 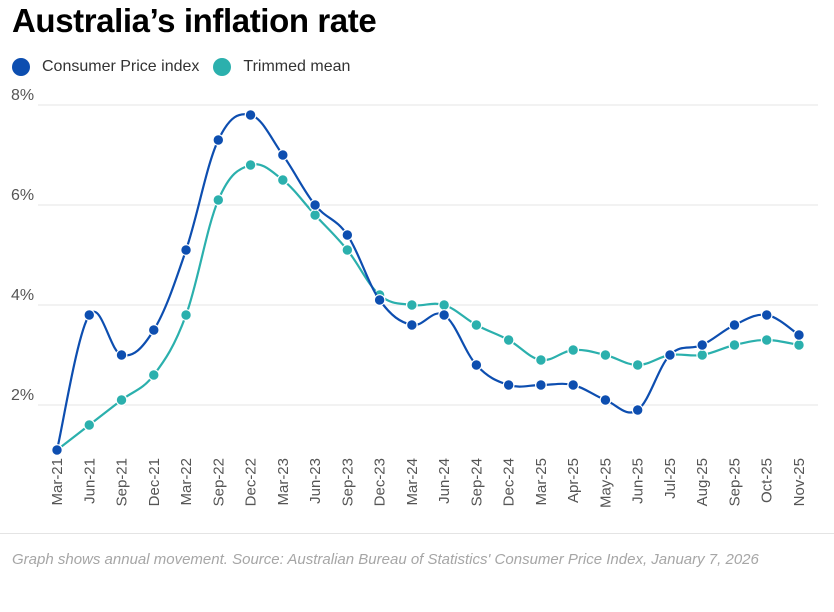 What do you see at coordinates (380, 482) in the screenshot?
I see `x-tick-label: Dec-23` at bounding box center [380, 482].